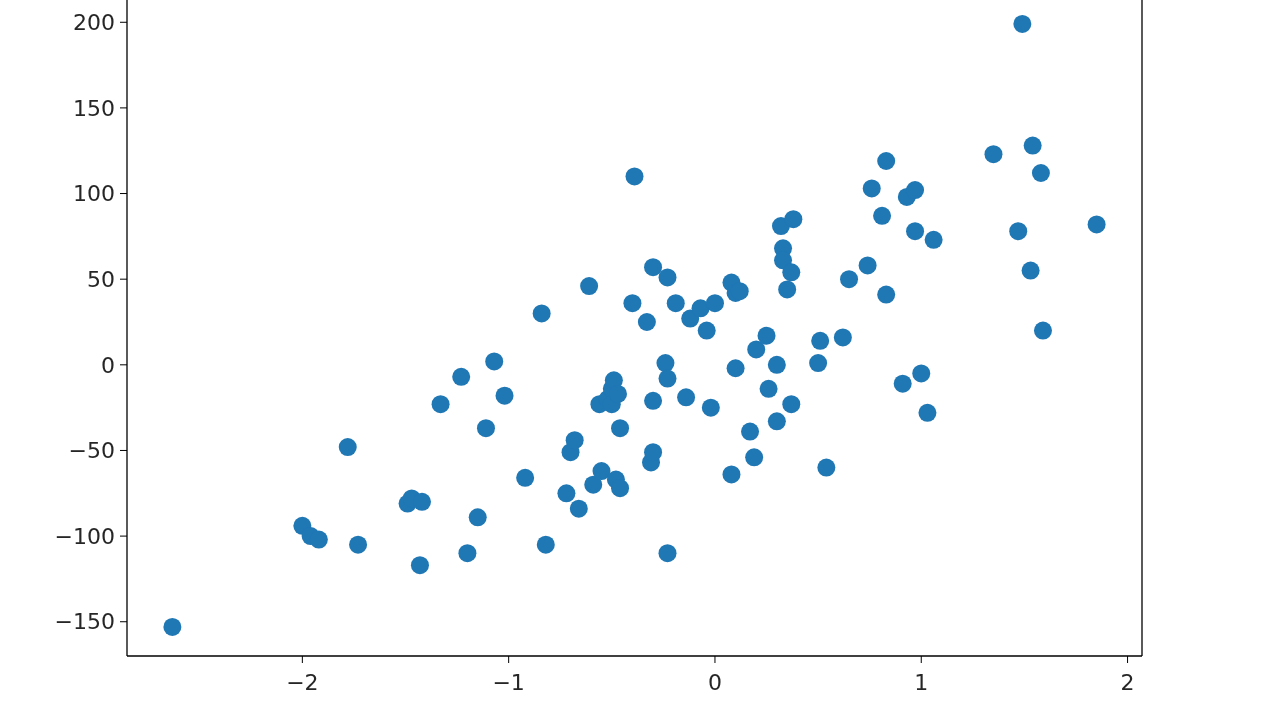 This screenshot has width=1280, height=720. What do you see at coordinates (108, 365) in the screenshot?
I see `y-tick-label: 0` at bounding box center [108, 365].